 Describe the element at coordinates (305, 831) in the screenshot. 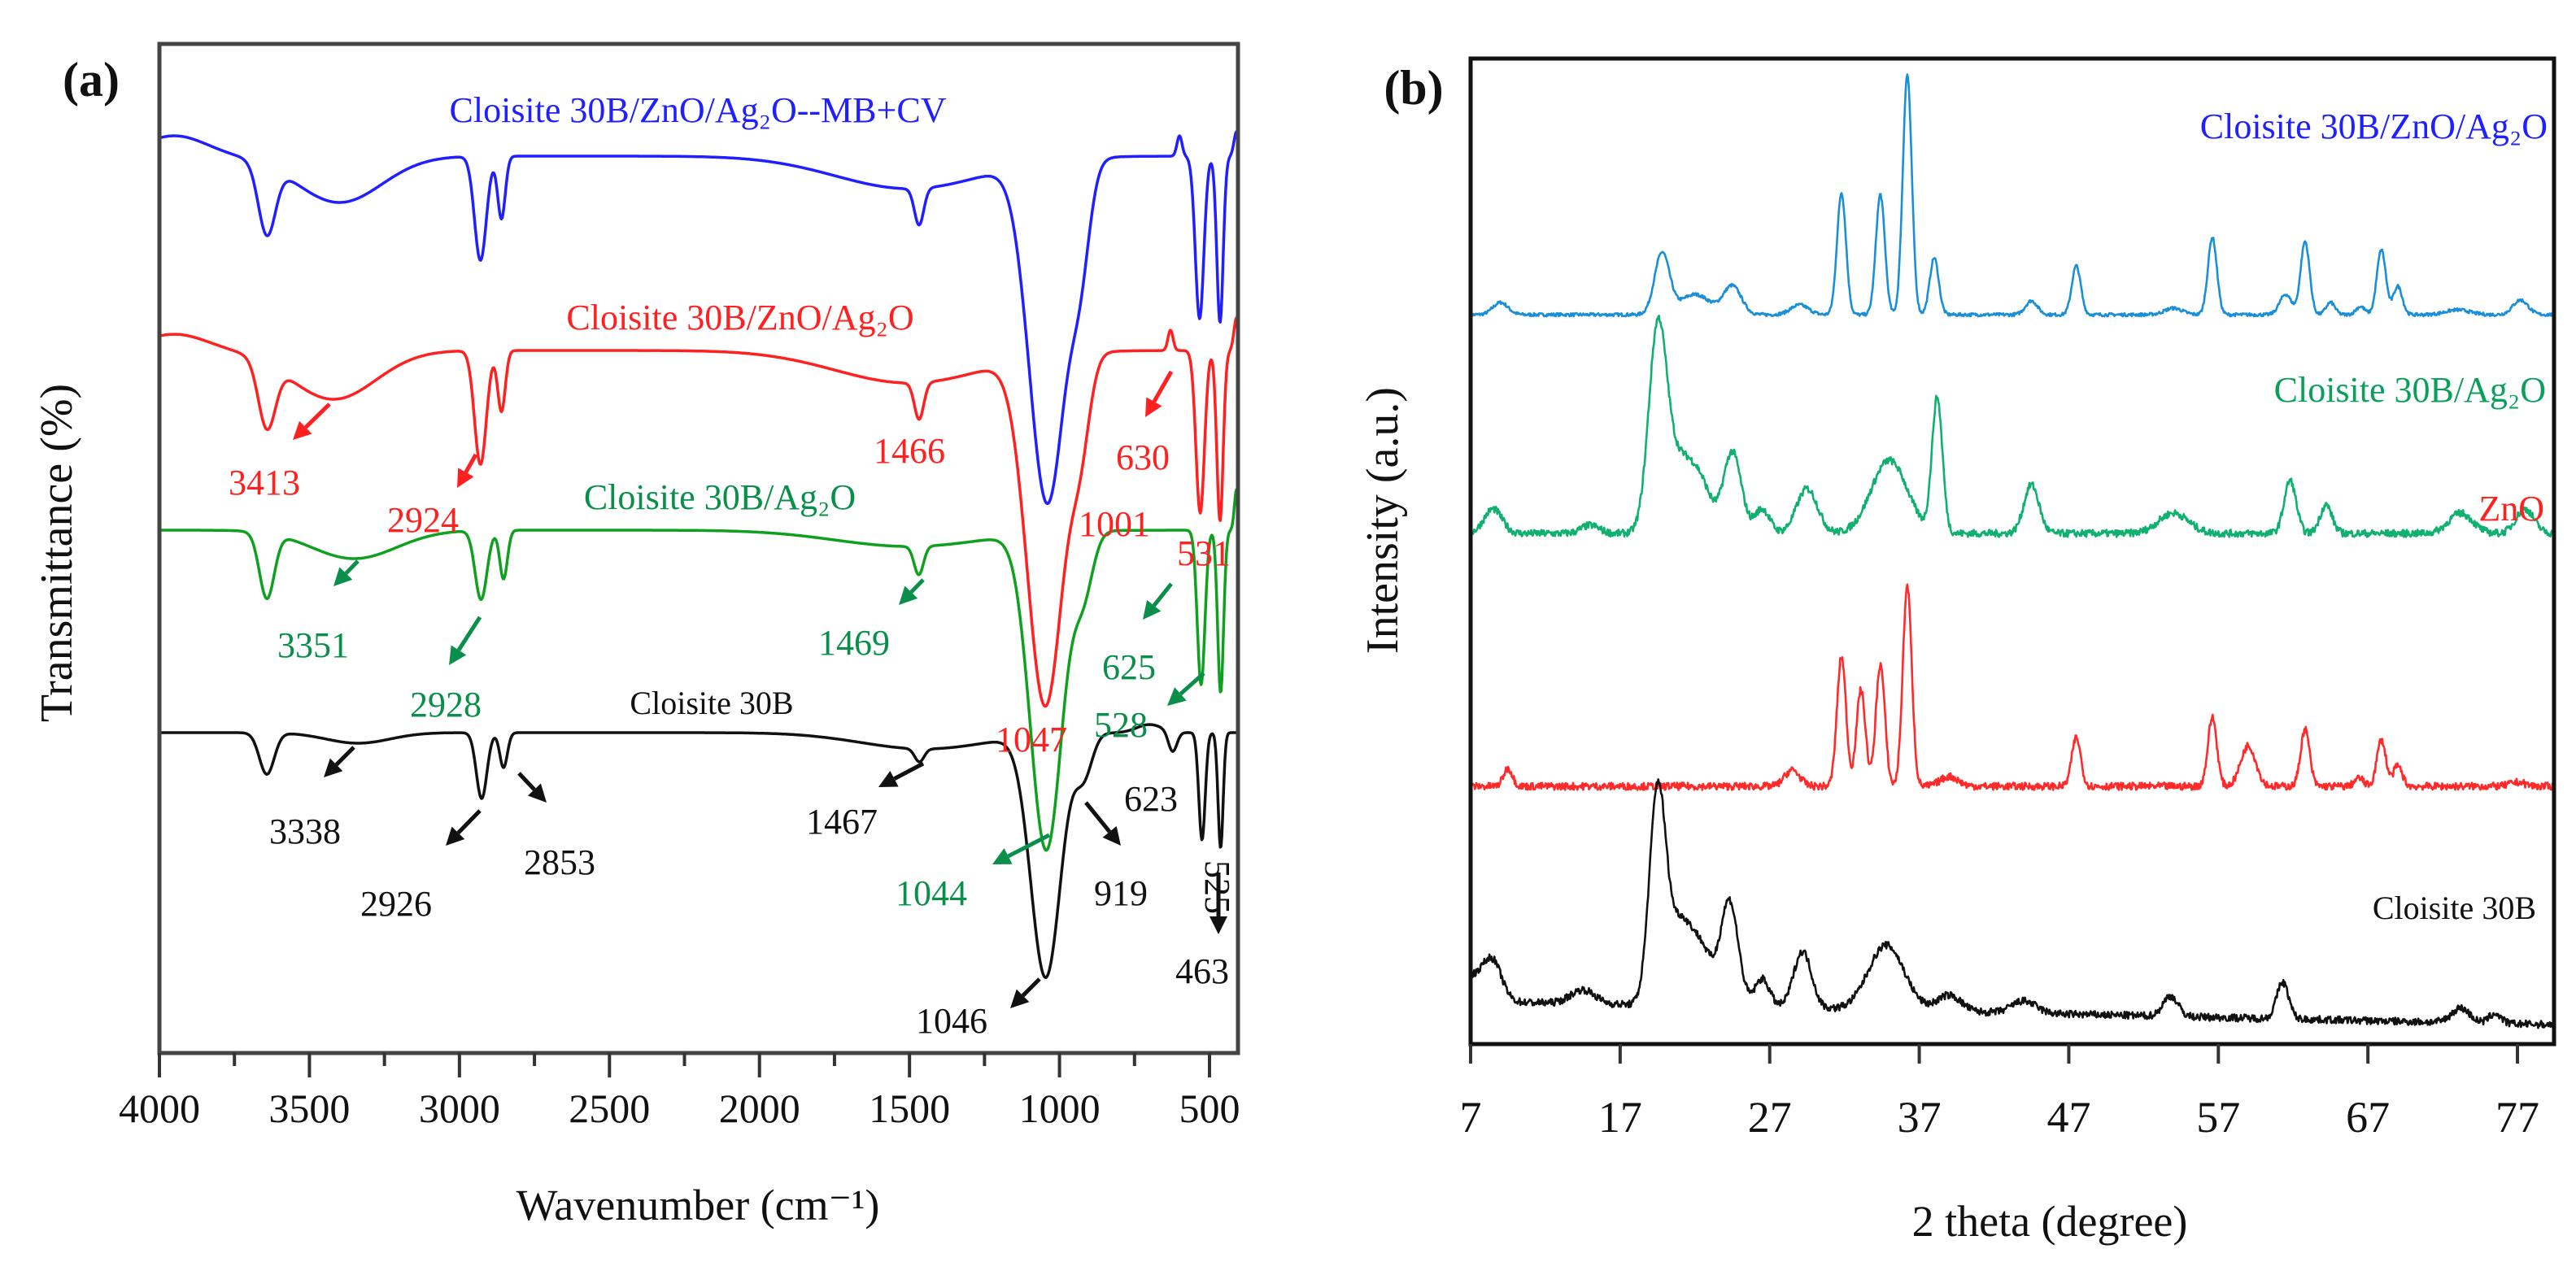

I see `peak-label: 3338` at that location.